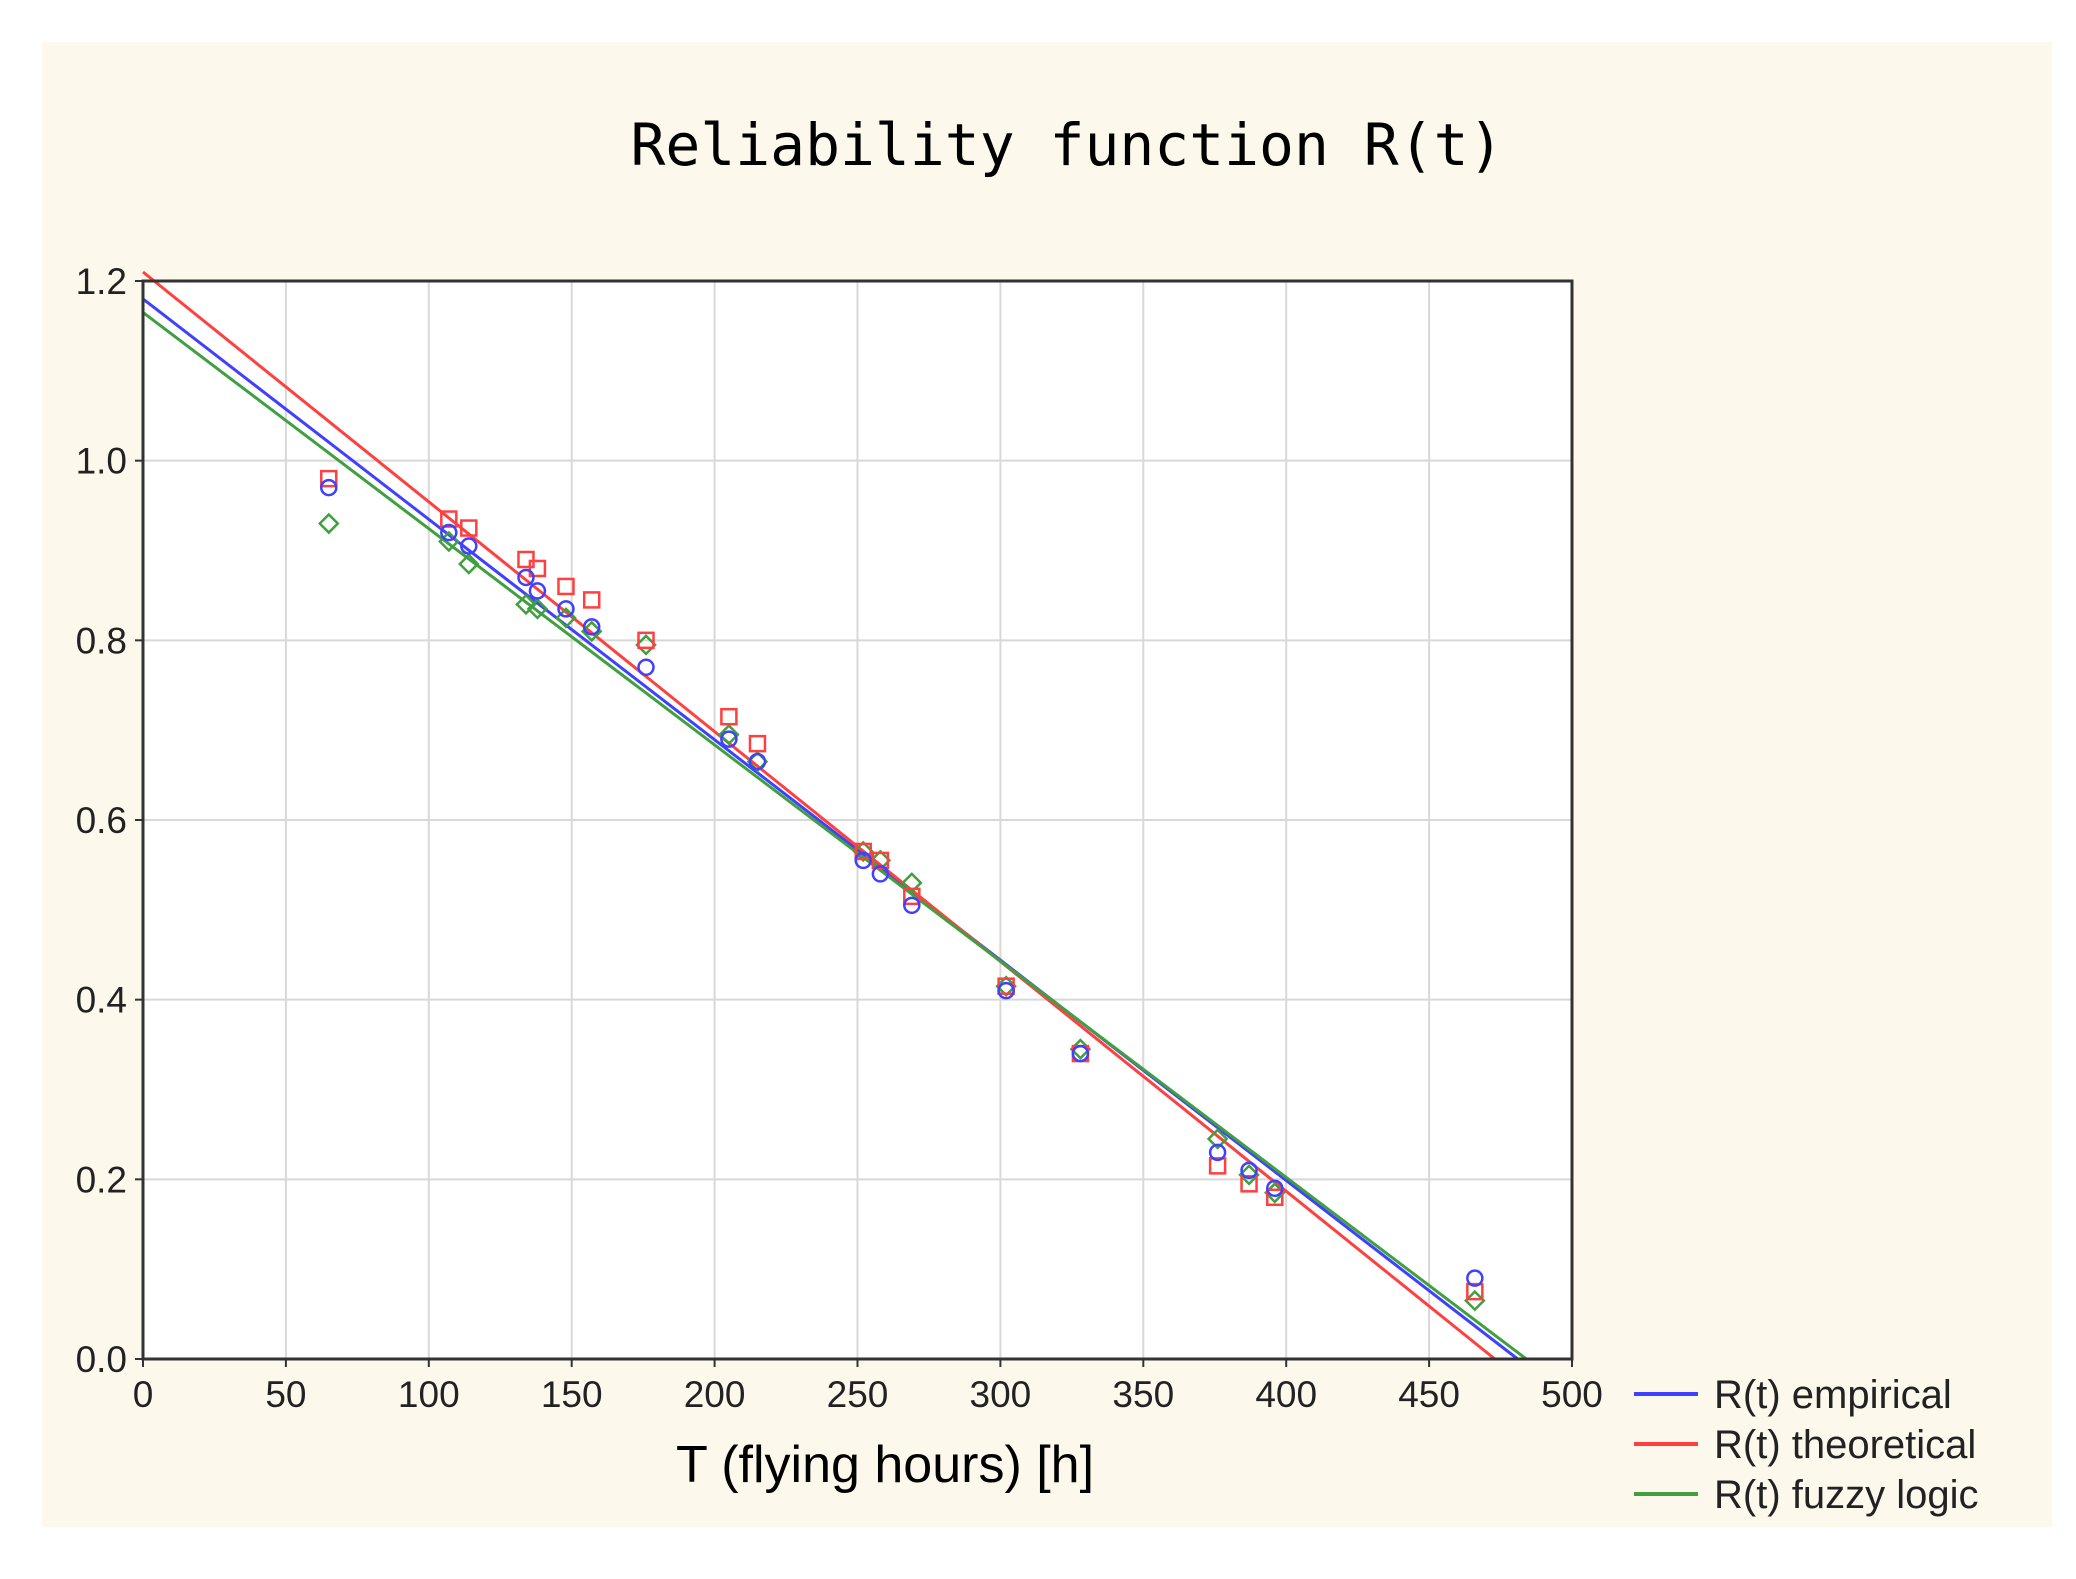 This screenshot has width=2076, height=1579. I want to click on x-tick-label: 100, so click(429, 1394).